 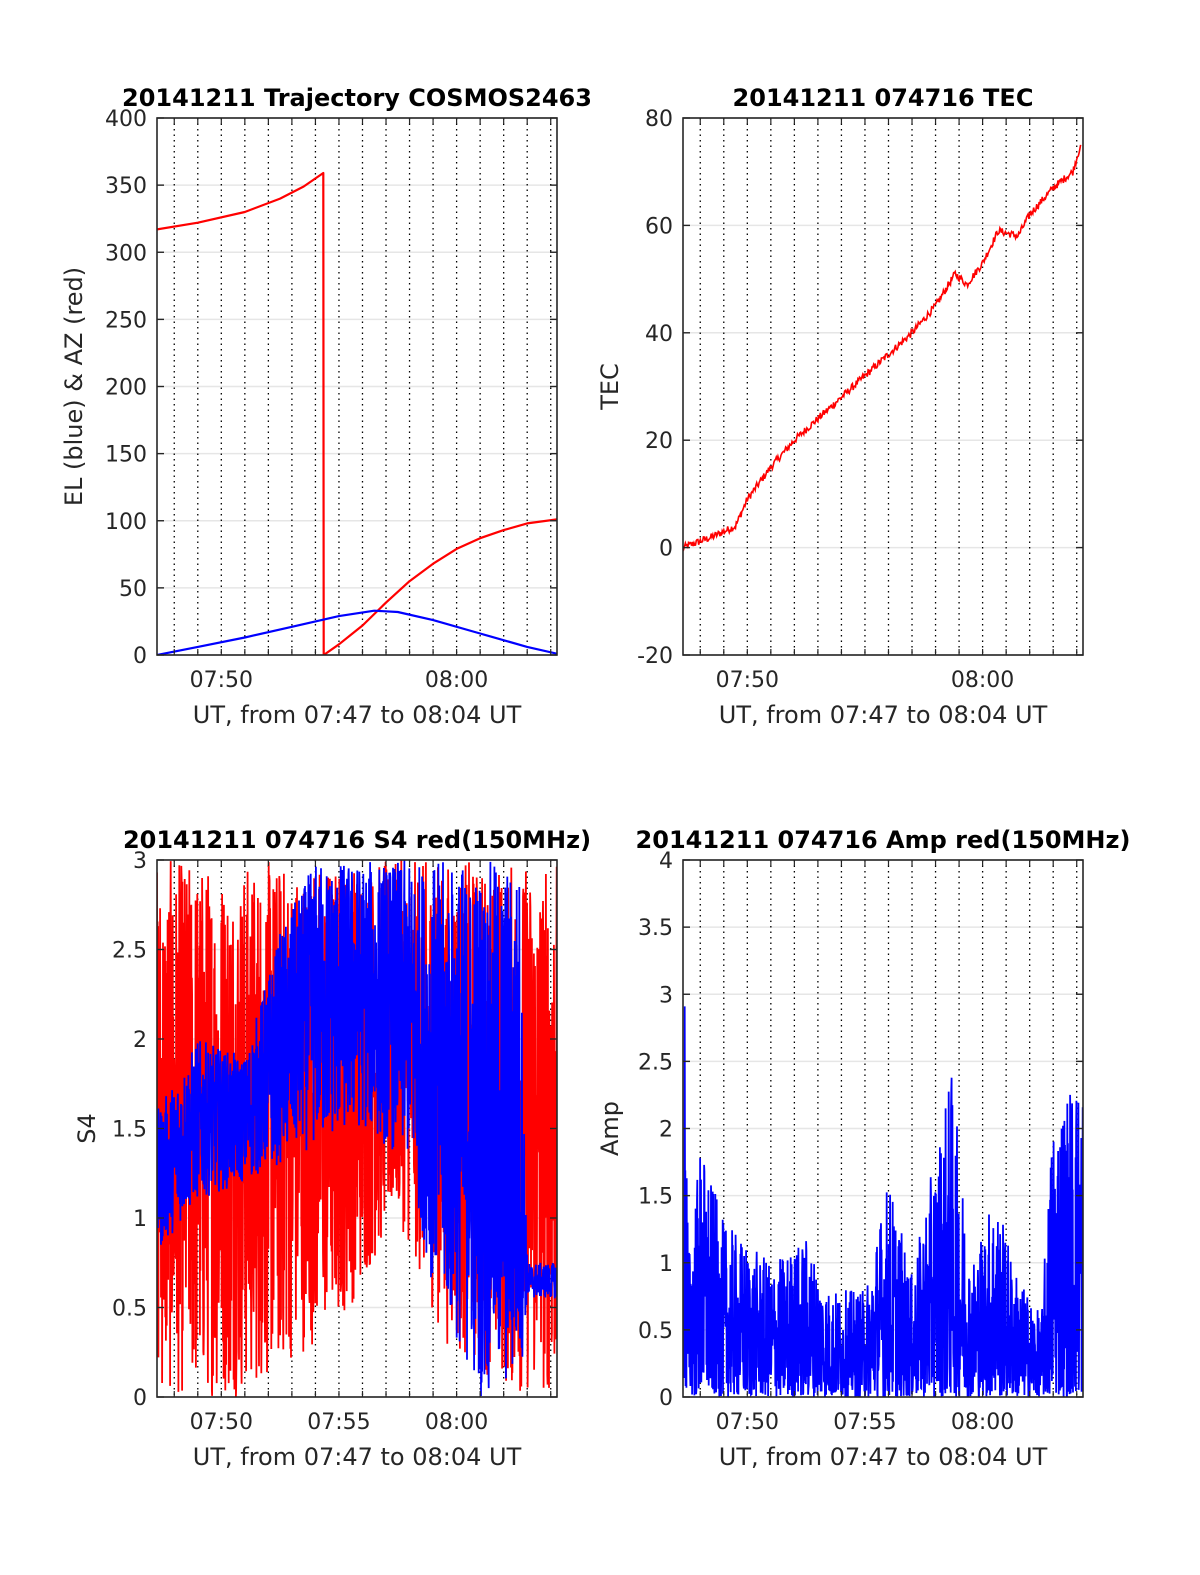 What do you see at coordinates (883, 98) in the screenshot?
I see `chart-title: 20141211 074716 TEC` at bounding box center [883, 98].